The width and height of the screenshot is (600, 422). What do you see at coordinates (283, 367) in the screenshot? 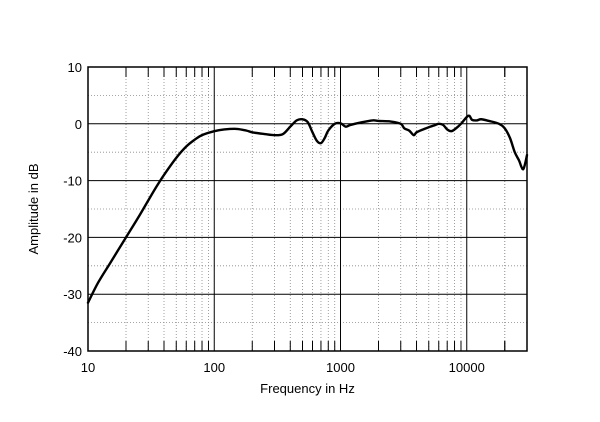
I see `x-tick-labels: 10 100 1000 10000` at bounding box center [283, 367].